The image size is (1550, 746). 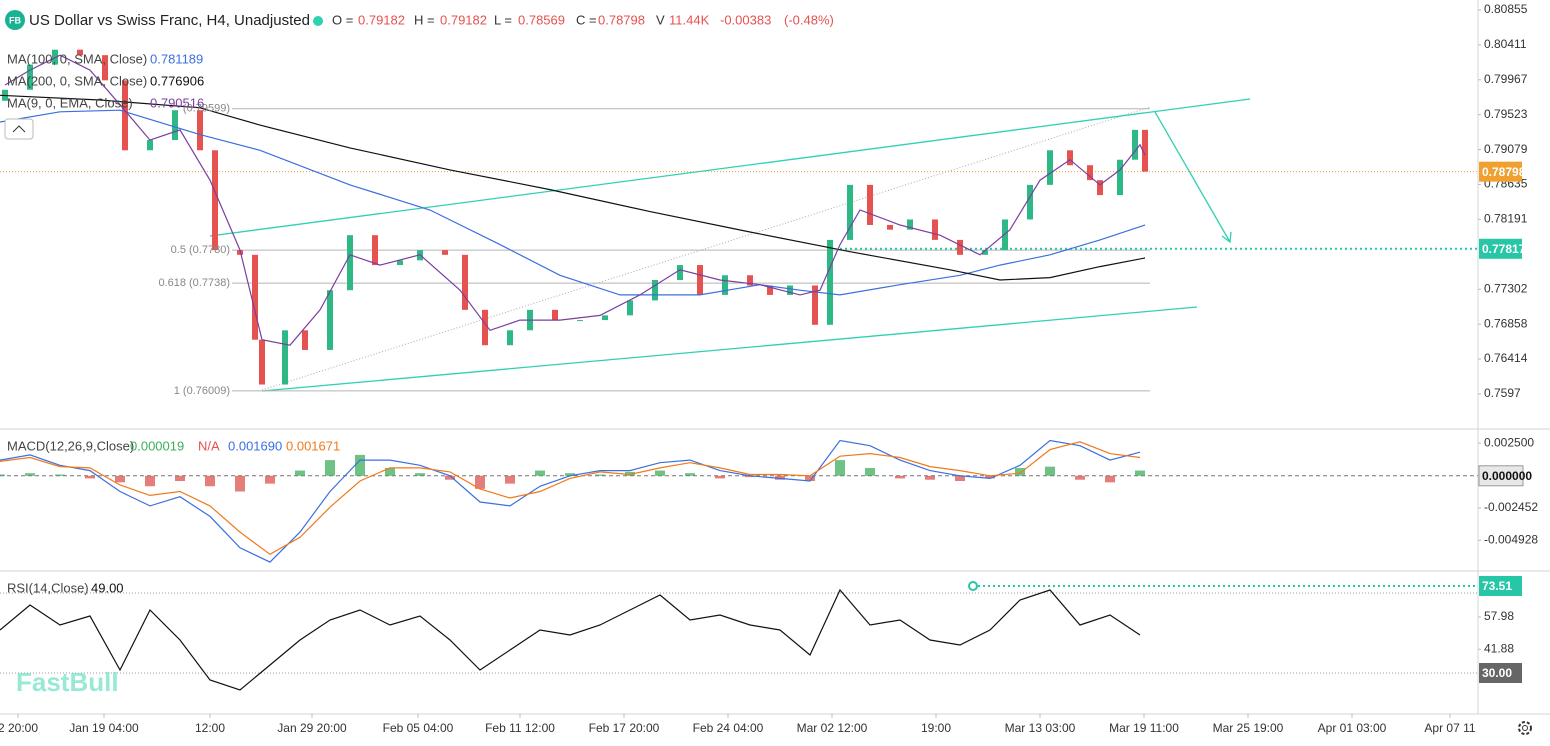 What do you see at coordinates (745, 19) in the screenshot?
I see `change: -0.00383` at bounding box center [745, 19].